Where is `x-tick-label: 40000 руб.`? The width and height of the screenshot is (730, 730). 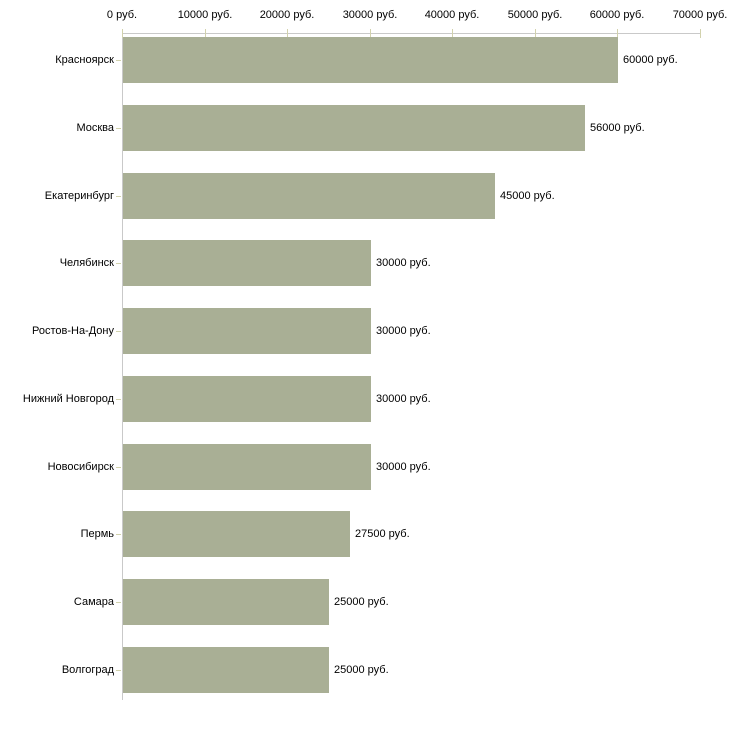
x-tick-label: 40000 руб. is located at coordinates (452, 15).